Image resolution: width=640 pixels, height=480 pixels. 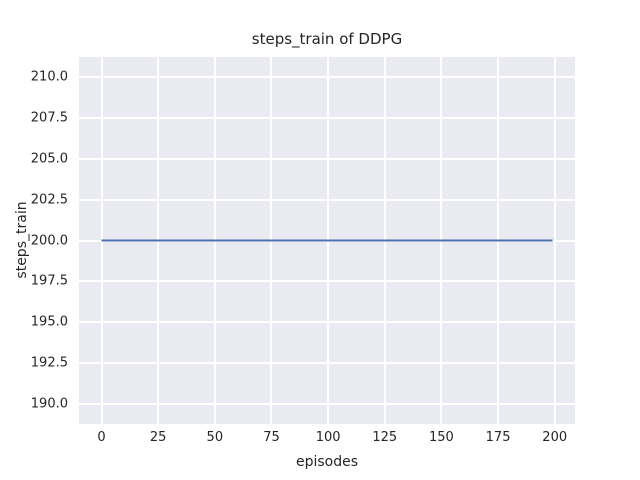 I want to click on y-tick-label: 202.5, so click(x=49, y=200).